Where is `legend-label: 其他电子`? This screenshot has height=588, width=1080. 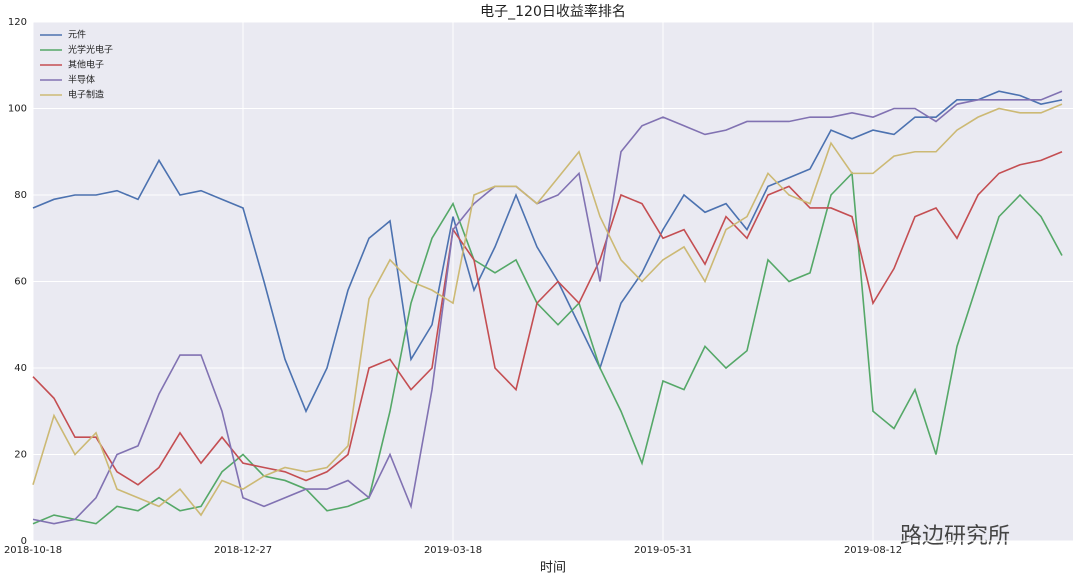 legend-label: 其他电子 is located at coordinates (86, 65).